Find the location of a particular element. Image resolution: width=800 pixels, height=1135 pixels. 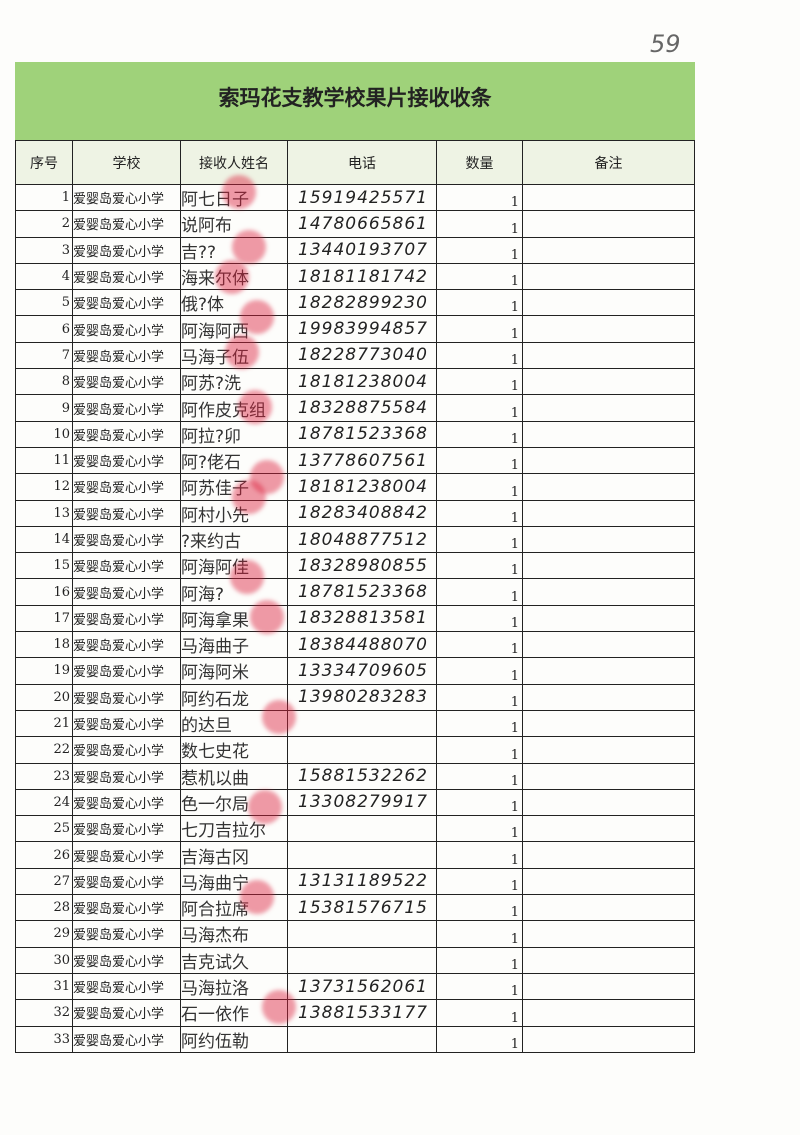

table-row: 12 爱婴岛爱心小学 阿苏佳子 18181238004 1 is located at coordinates (355, 487).